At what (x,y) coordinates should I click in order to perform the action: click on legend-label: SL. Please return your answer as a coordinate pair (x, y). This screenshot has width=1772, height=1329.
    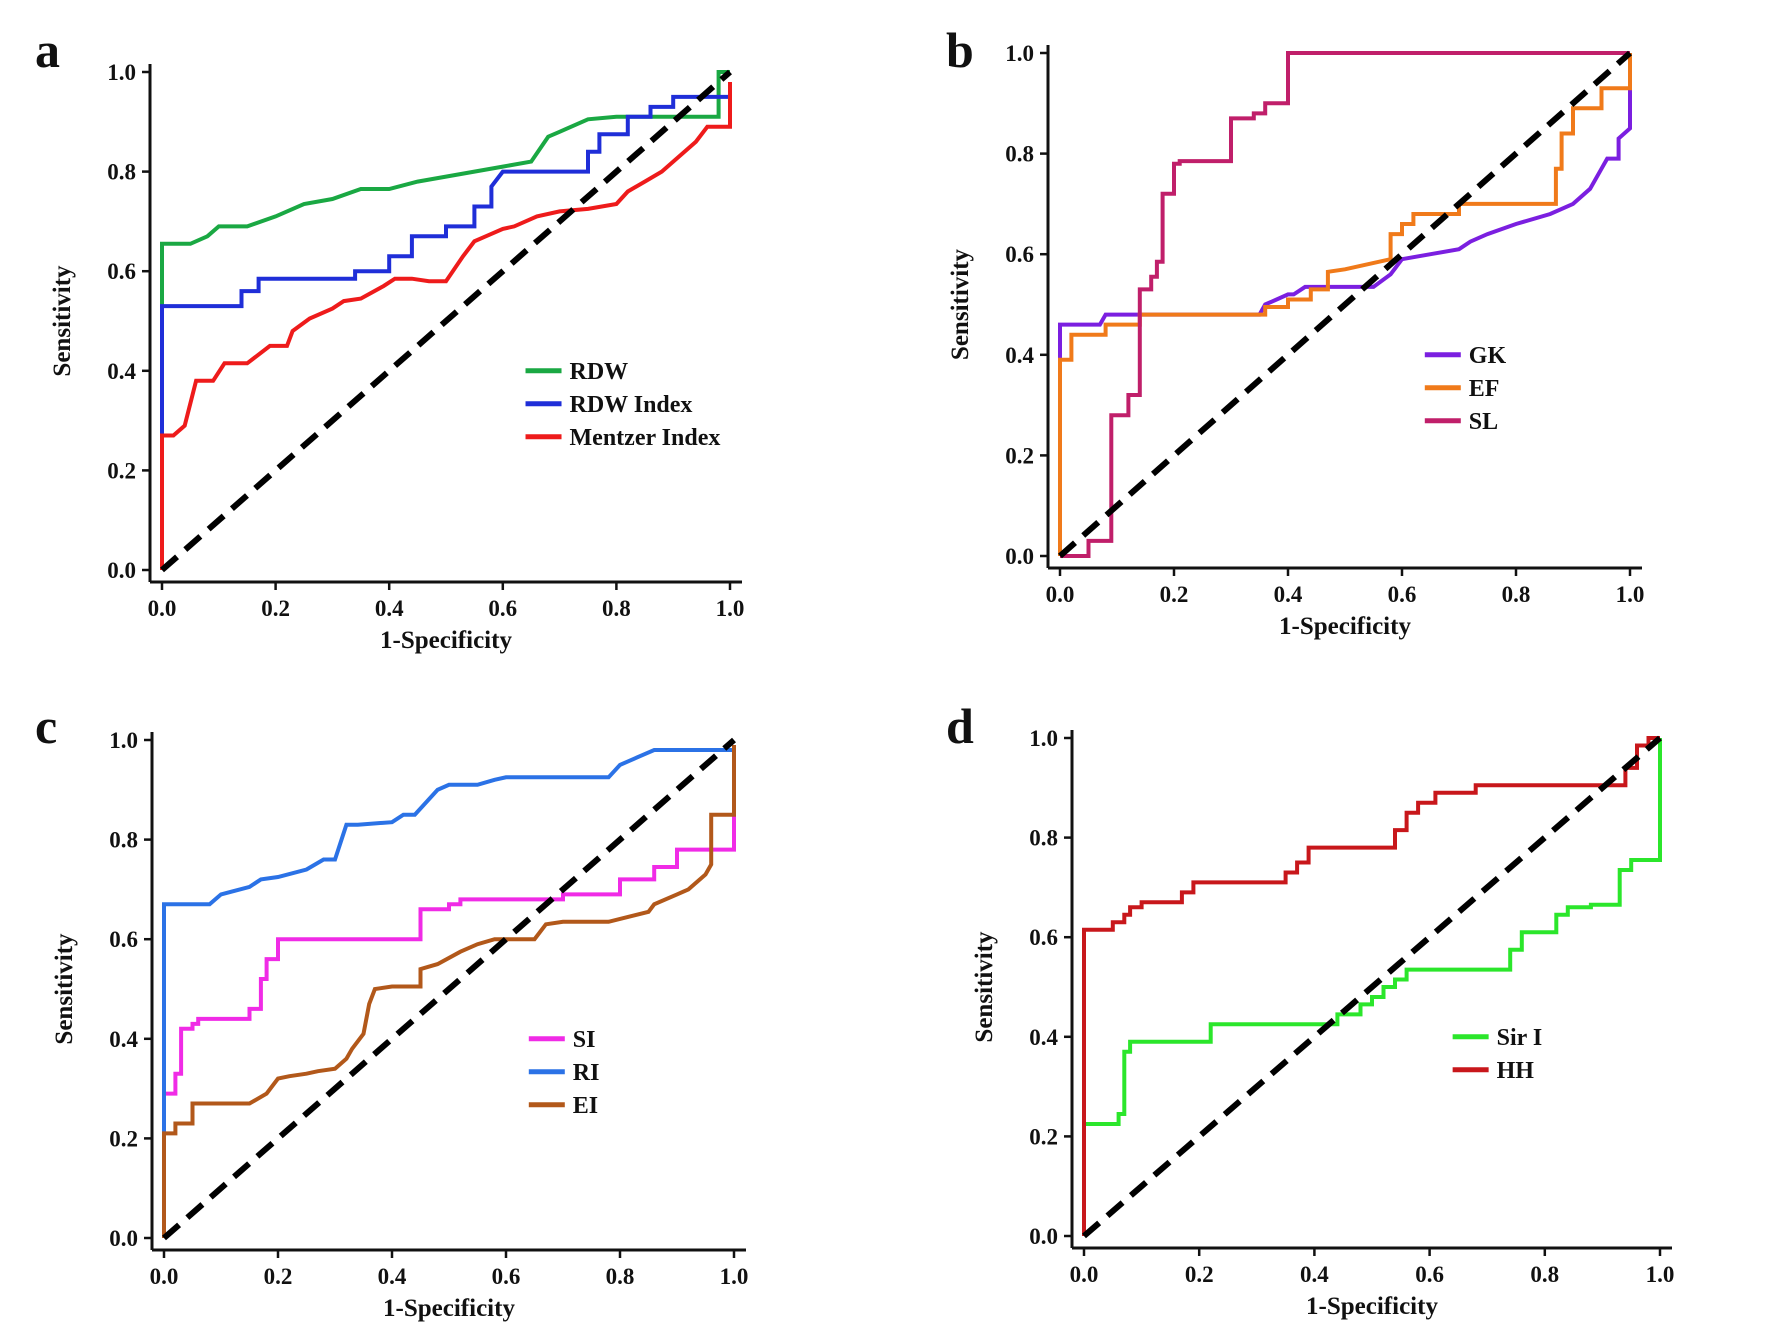
    Looking at the image, I should click on (1483, 422).